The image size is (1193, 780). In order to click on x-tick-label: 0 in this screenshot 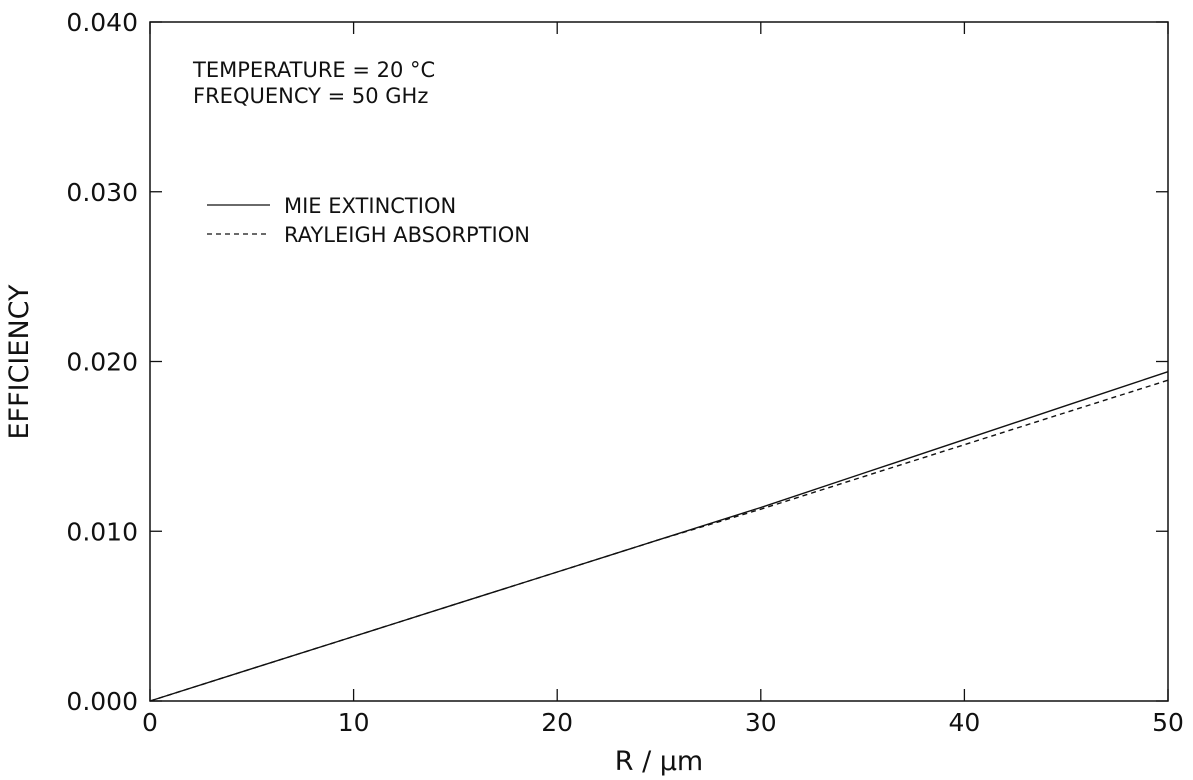, I will do `click(150, 722)`.